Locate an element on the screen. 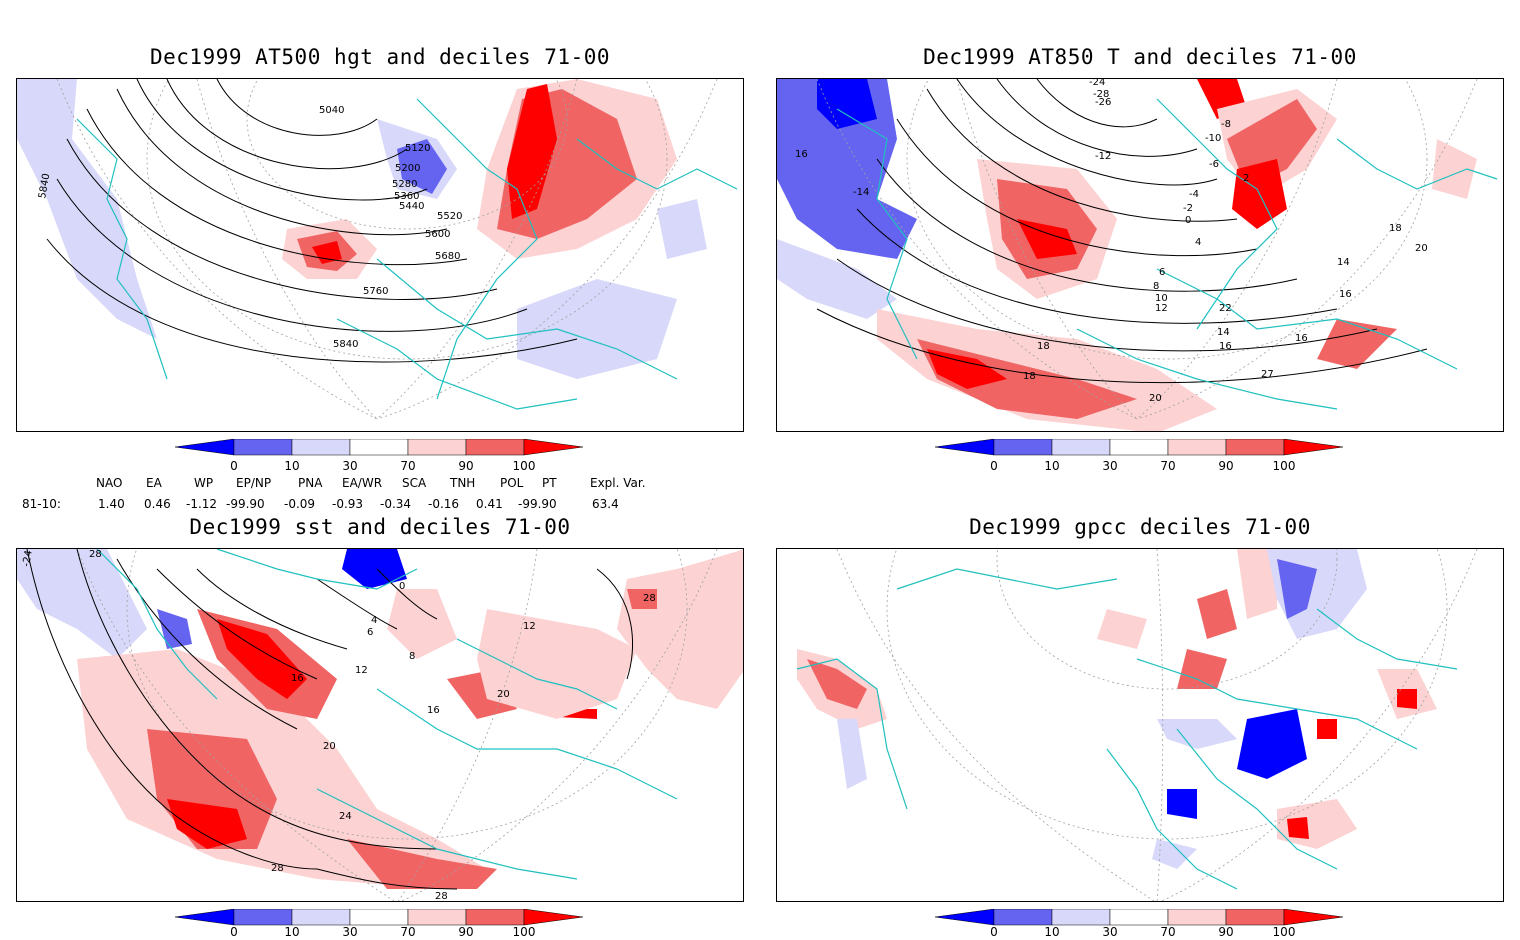 Image resolution: width=1520 pixels, height=940 pixels. contour-label: 2 is located at coordinates (1246, 178).